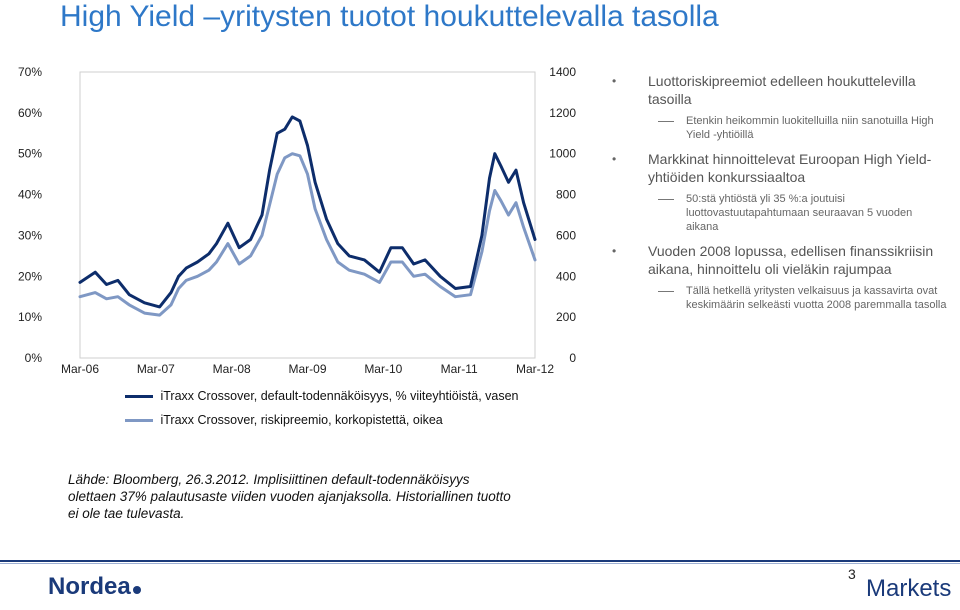 This screenshot has height=610, width=960. I want to click on y-left-tick-label: 70%, so click(30, 72).